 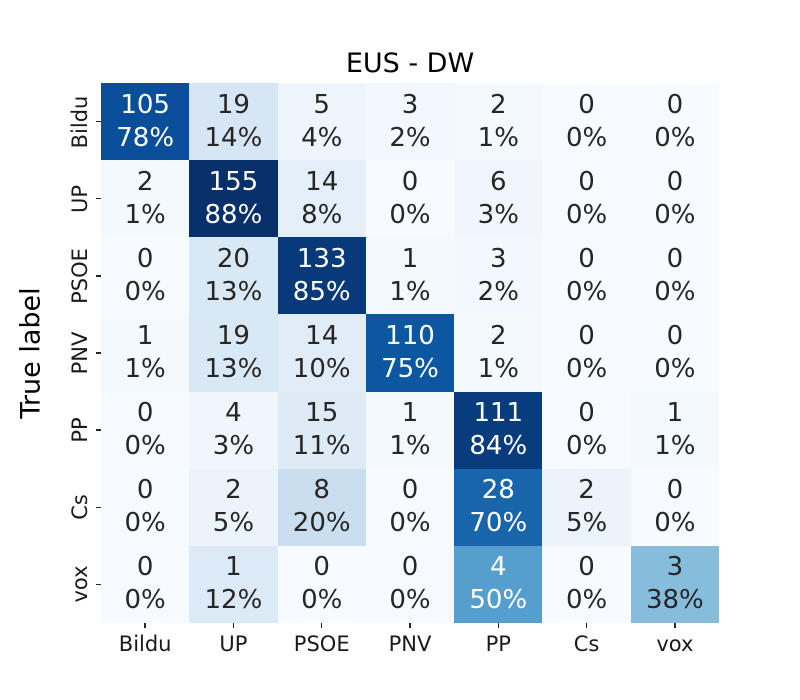 I want to click on matrix-cell: 2 5%, so click(x=233, y=507).